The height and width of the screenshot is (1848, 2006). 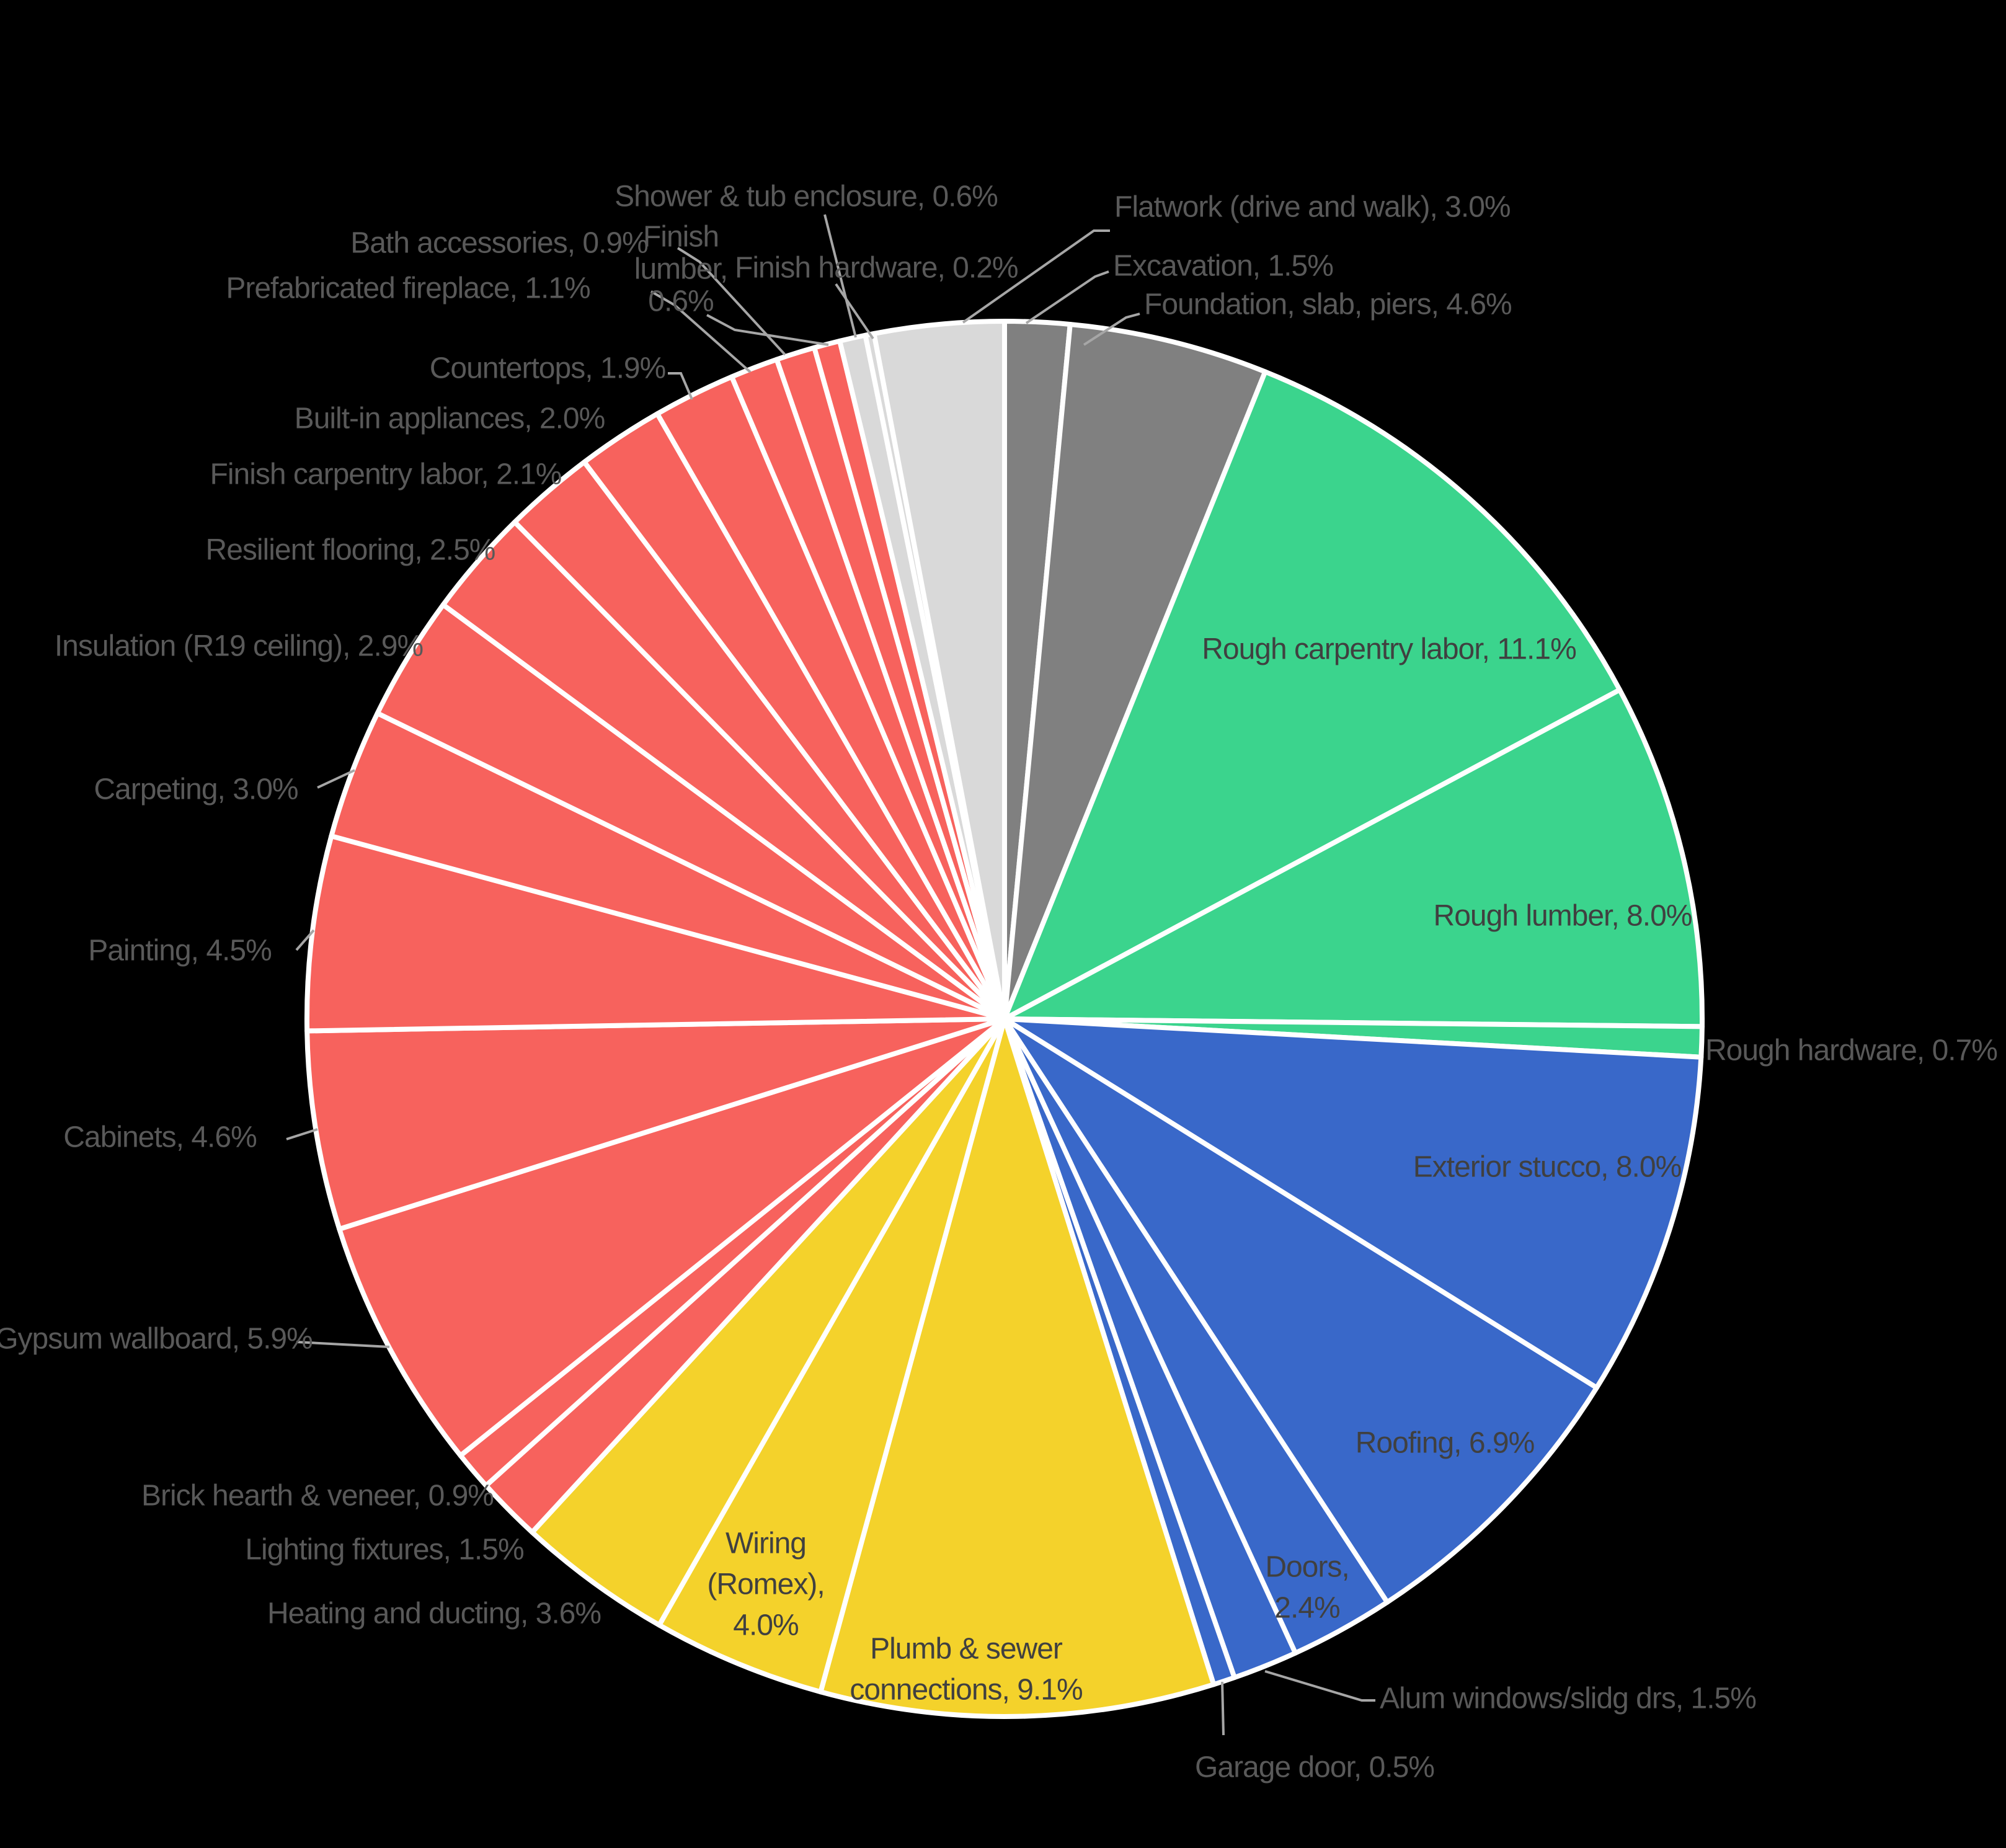 I want to click on leader-line-garage-door, so click(x=1223, y=1708).